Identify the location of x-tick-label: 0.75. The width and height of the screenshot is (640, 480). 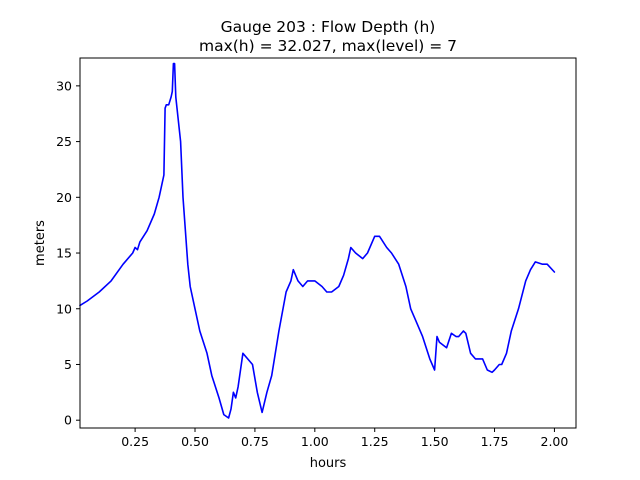
(255, 441).